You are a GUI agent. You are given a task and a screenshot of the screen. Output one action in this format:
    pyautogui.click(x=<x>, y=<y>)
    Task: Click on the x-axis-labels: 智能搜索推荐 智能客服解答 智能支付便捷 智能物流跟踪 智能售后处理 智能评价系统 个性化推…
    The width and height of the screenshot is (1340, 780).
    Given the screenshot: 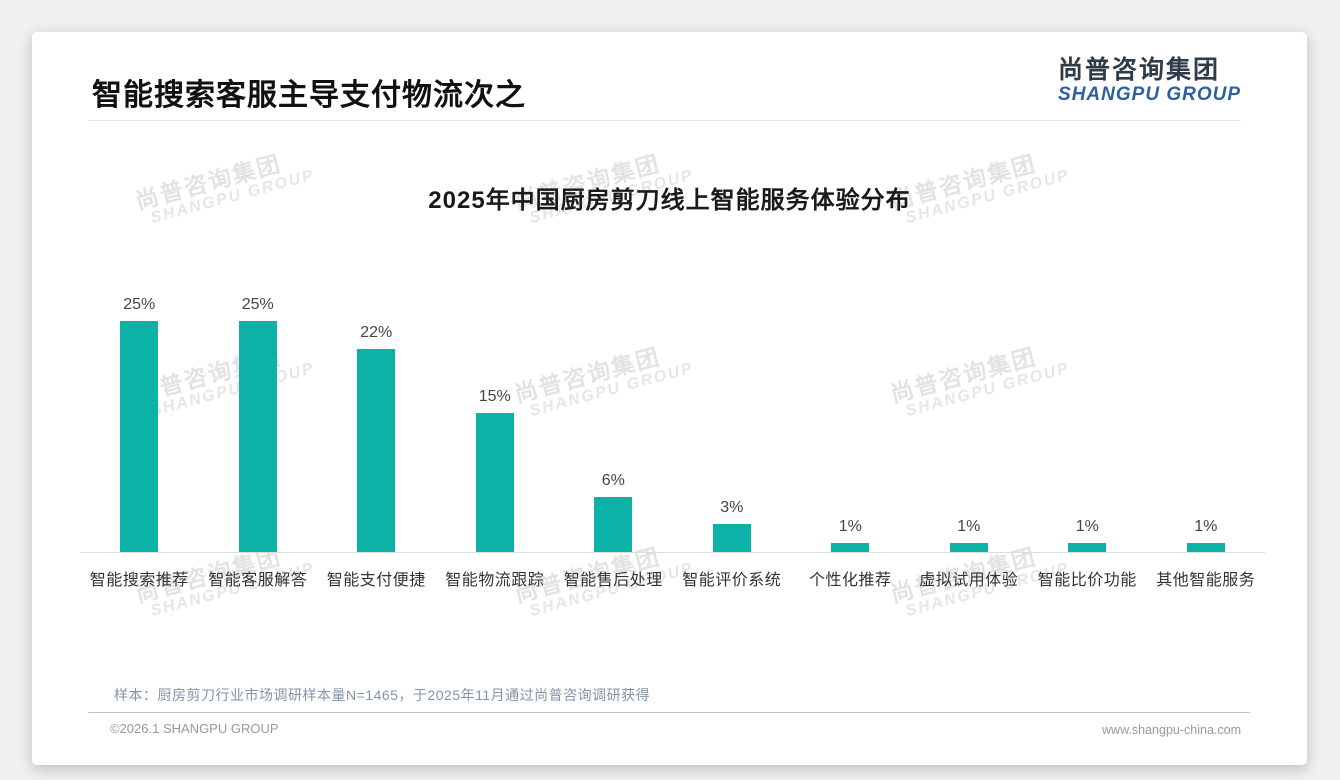 What is the action you would take?
    pyautogui.click(x=672, y=578)
    